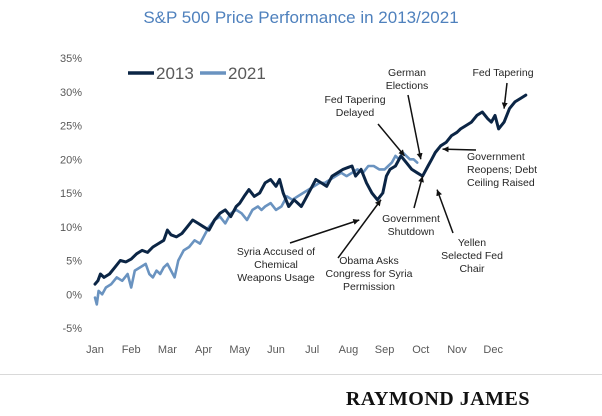 The image size is (602, 416). What do you see at coordinates (301, 17) in the screenshot?
I see `chart-title: S&P 500 Price Performance in 2013/2021` at bounding box center [301, 17].